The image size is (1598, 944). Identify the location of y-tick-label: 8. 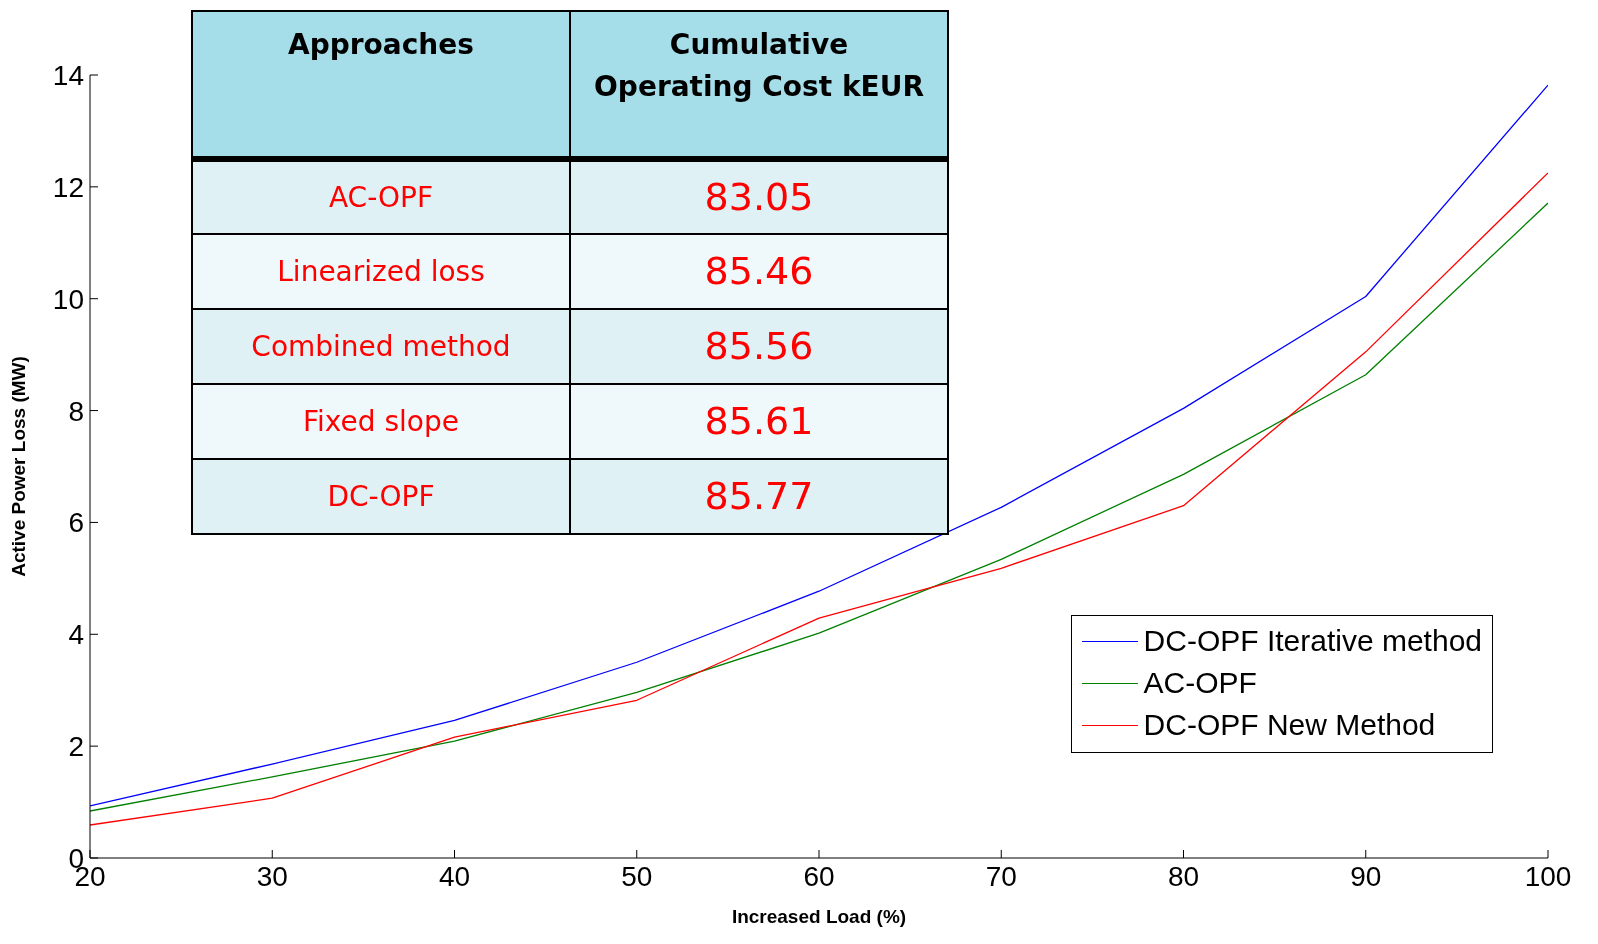
(76, 411).